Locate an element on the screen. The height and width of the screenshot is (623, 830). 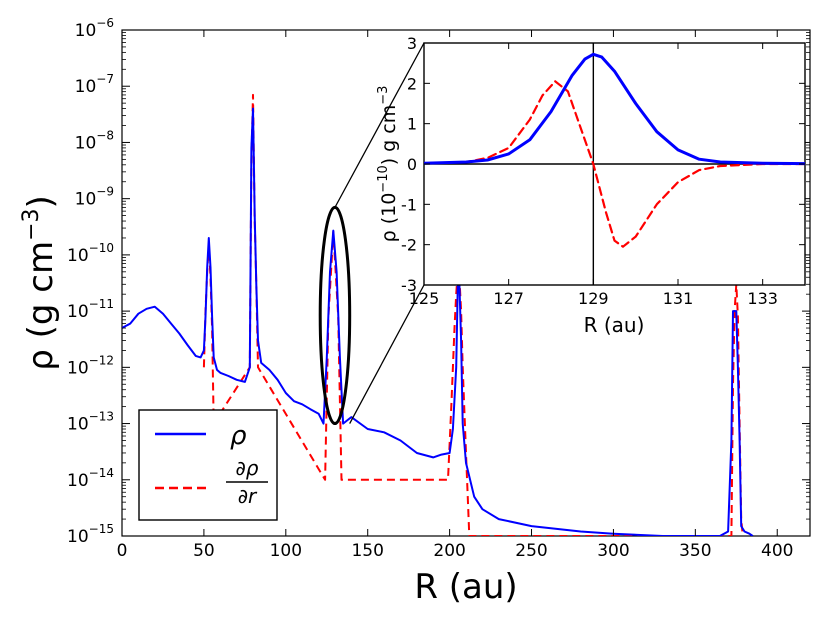
legend-box is located at coordinates (208, 465).